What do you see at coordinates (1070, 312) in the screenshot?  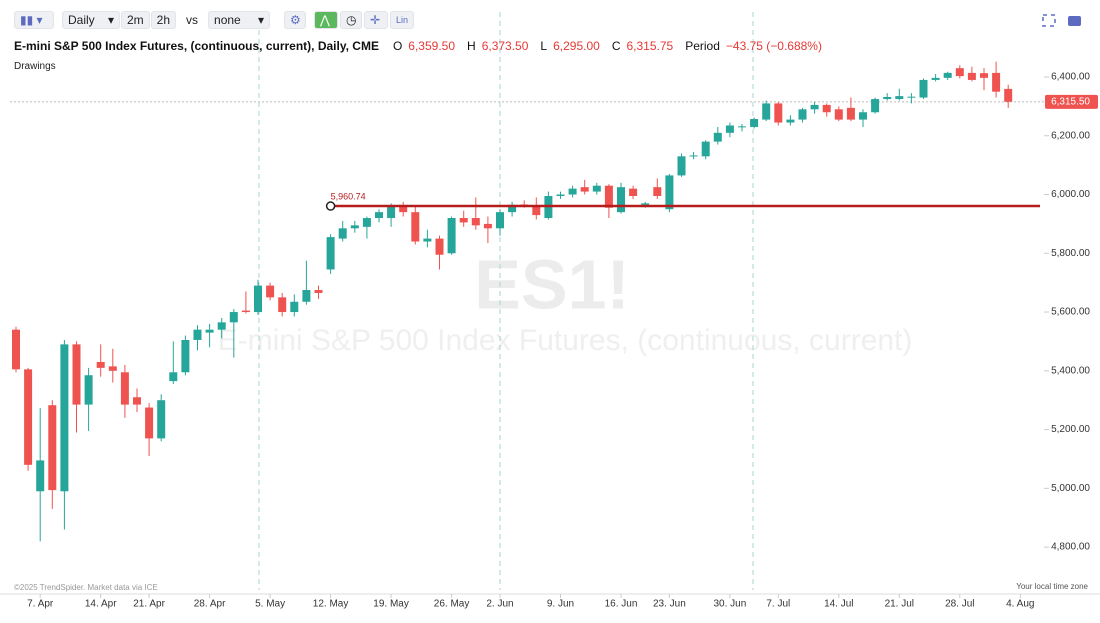 I see `y-tick-label: 5,600.00` at bounding box center [1070, 312].